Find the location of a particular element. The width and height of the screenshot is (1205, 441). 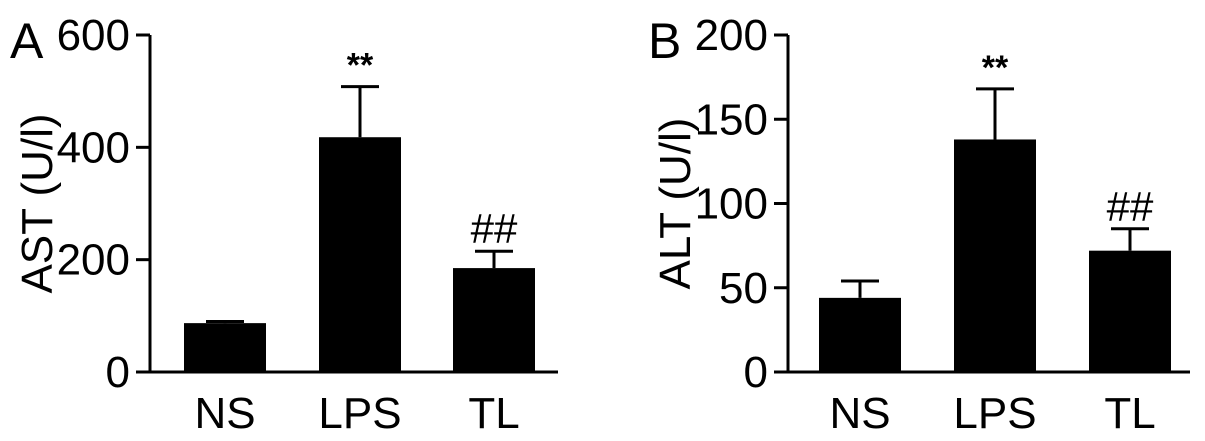

panel-a-y-tick-label: 0 is located at coordinates (118, 372).